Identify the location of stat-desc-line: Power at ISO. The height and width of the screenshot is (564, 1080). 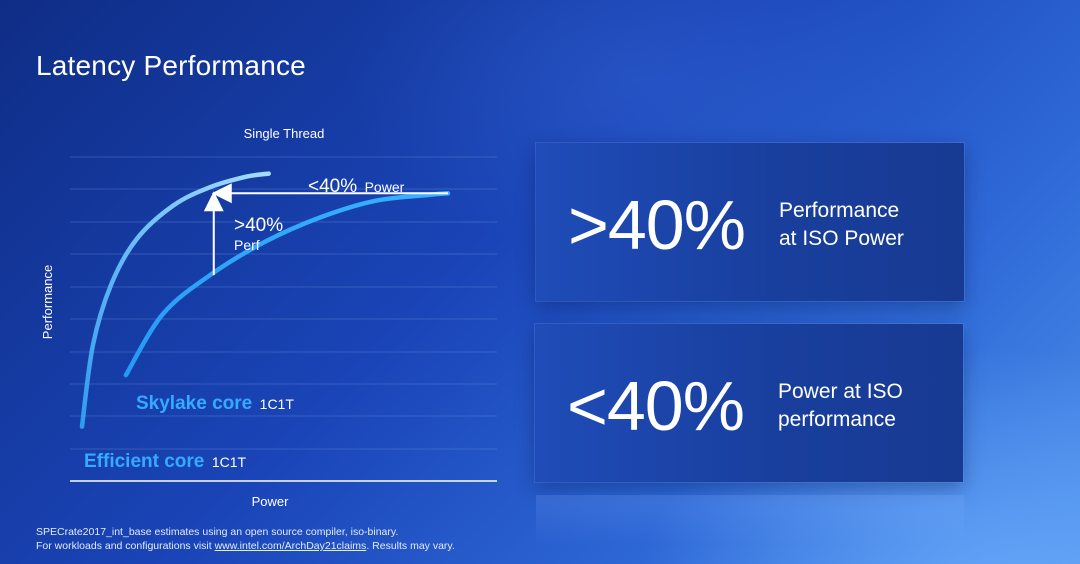
(840, 391).